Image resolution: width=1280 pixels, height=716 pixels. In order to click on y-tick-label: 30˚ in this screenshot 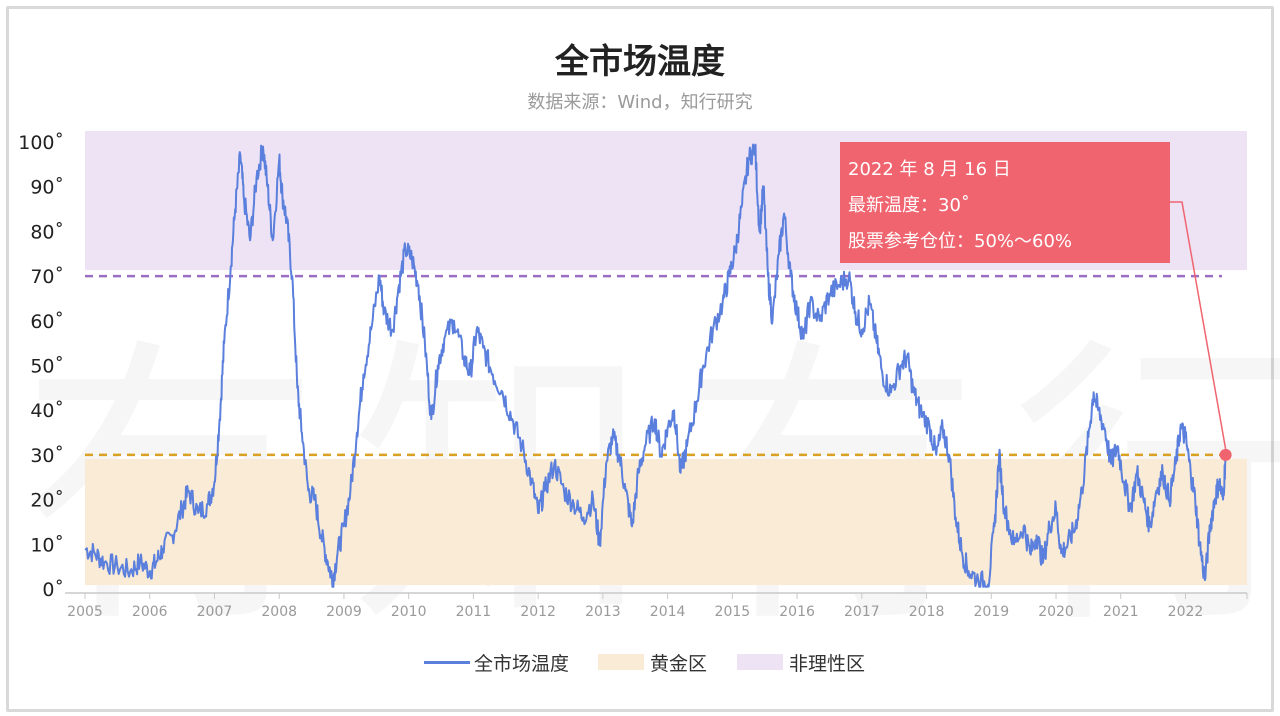, I will do `click(47, 456)`.